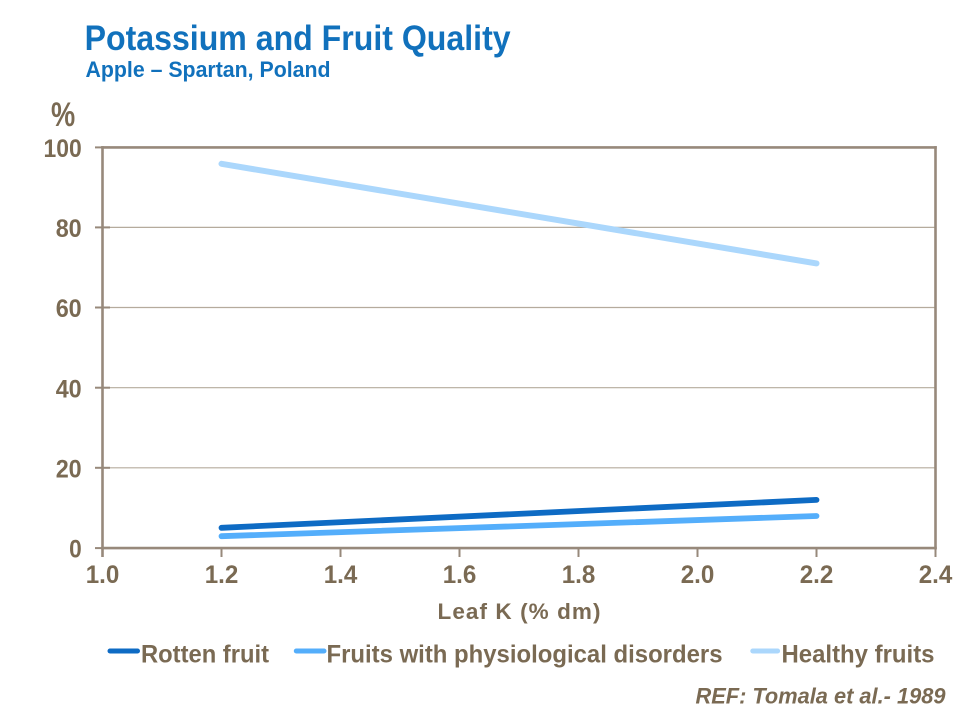 This screenshot has width=960, height=720. What do you see at coordinates (205, 654) in the screenshot?
I see `svg-text: Rotten fruit` at bounding box center [205, 654].